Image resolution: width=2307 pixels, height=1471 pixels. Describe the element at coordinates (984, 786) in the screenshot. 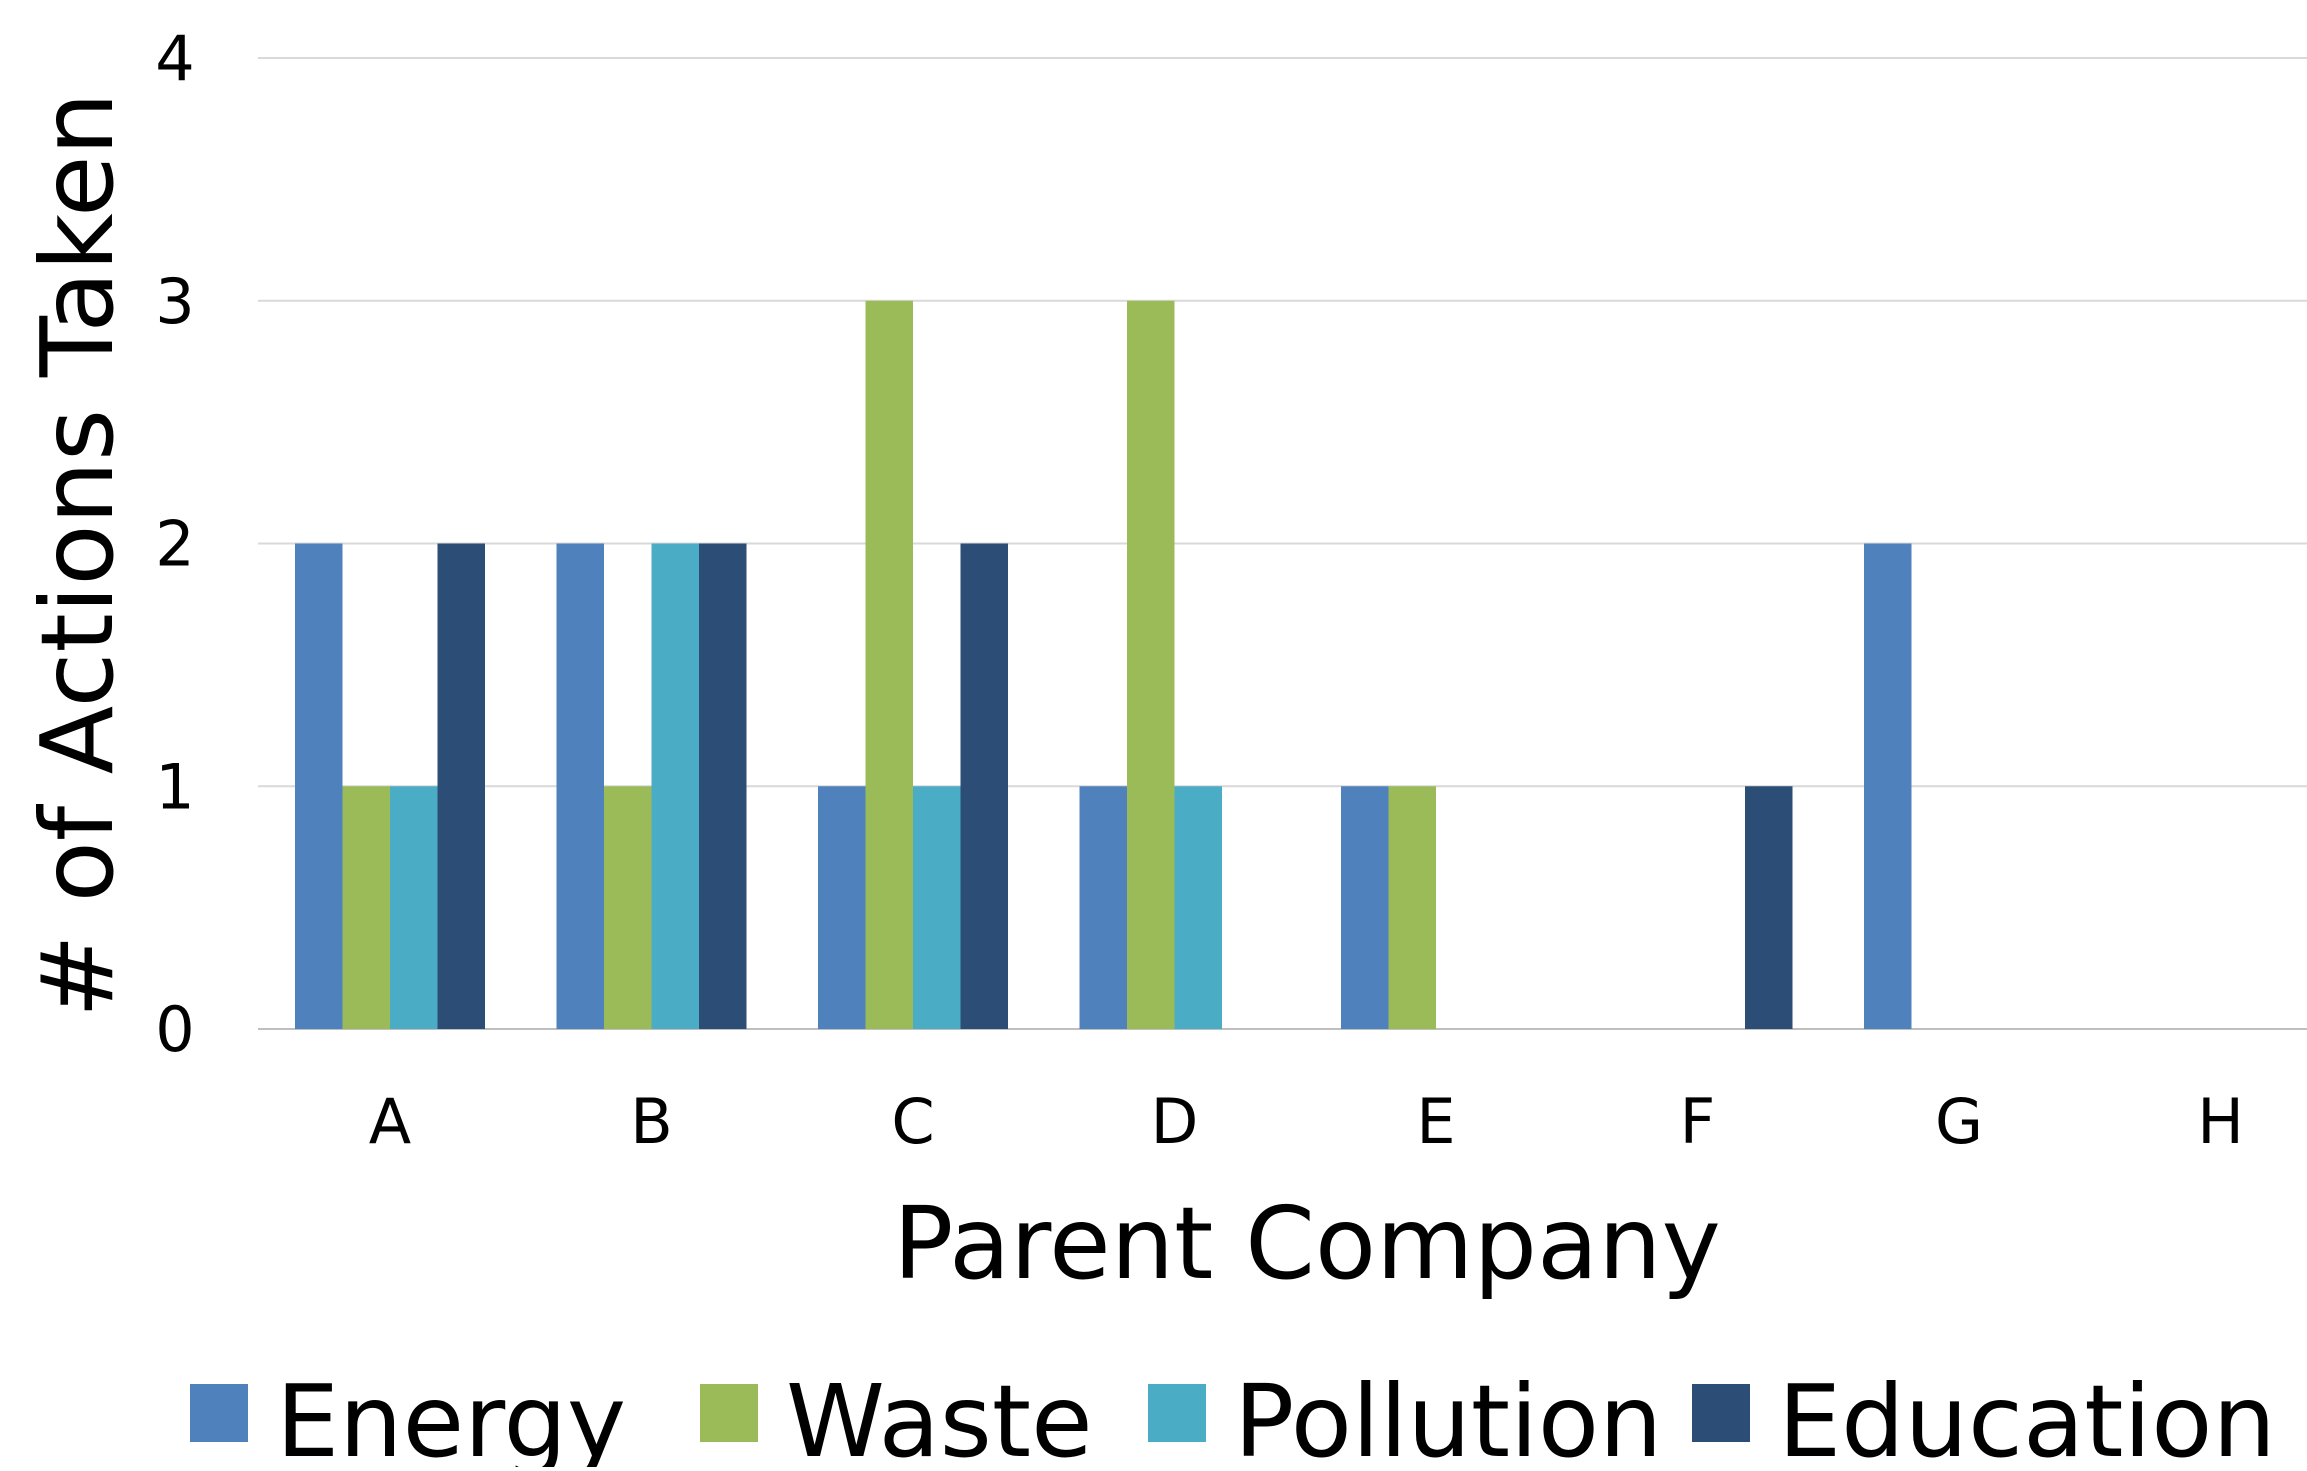

I see `bar-education-c` at that location.